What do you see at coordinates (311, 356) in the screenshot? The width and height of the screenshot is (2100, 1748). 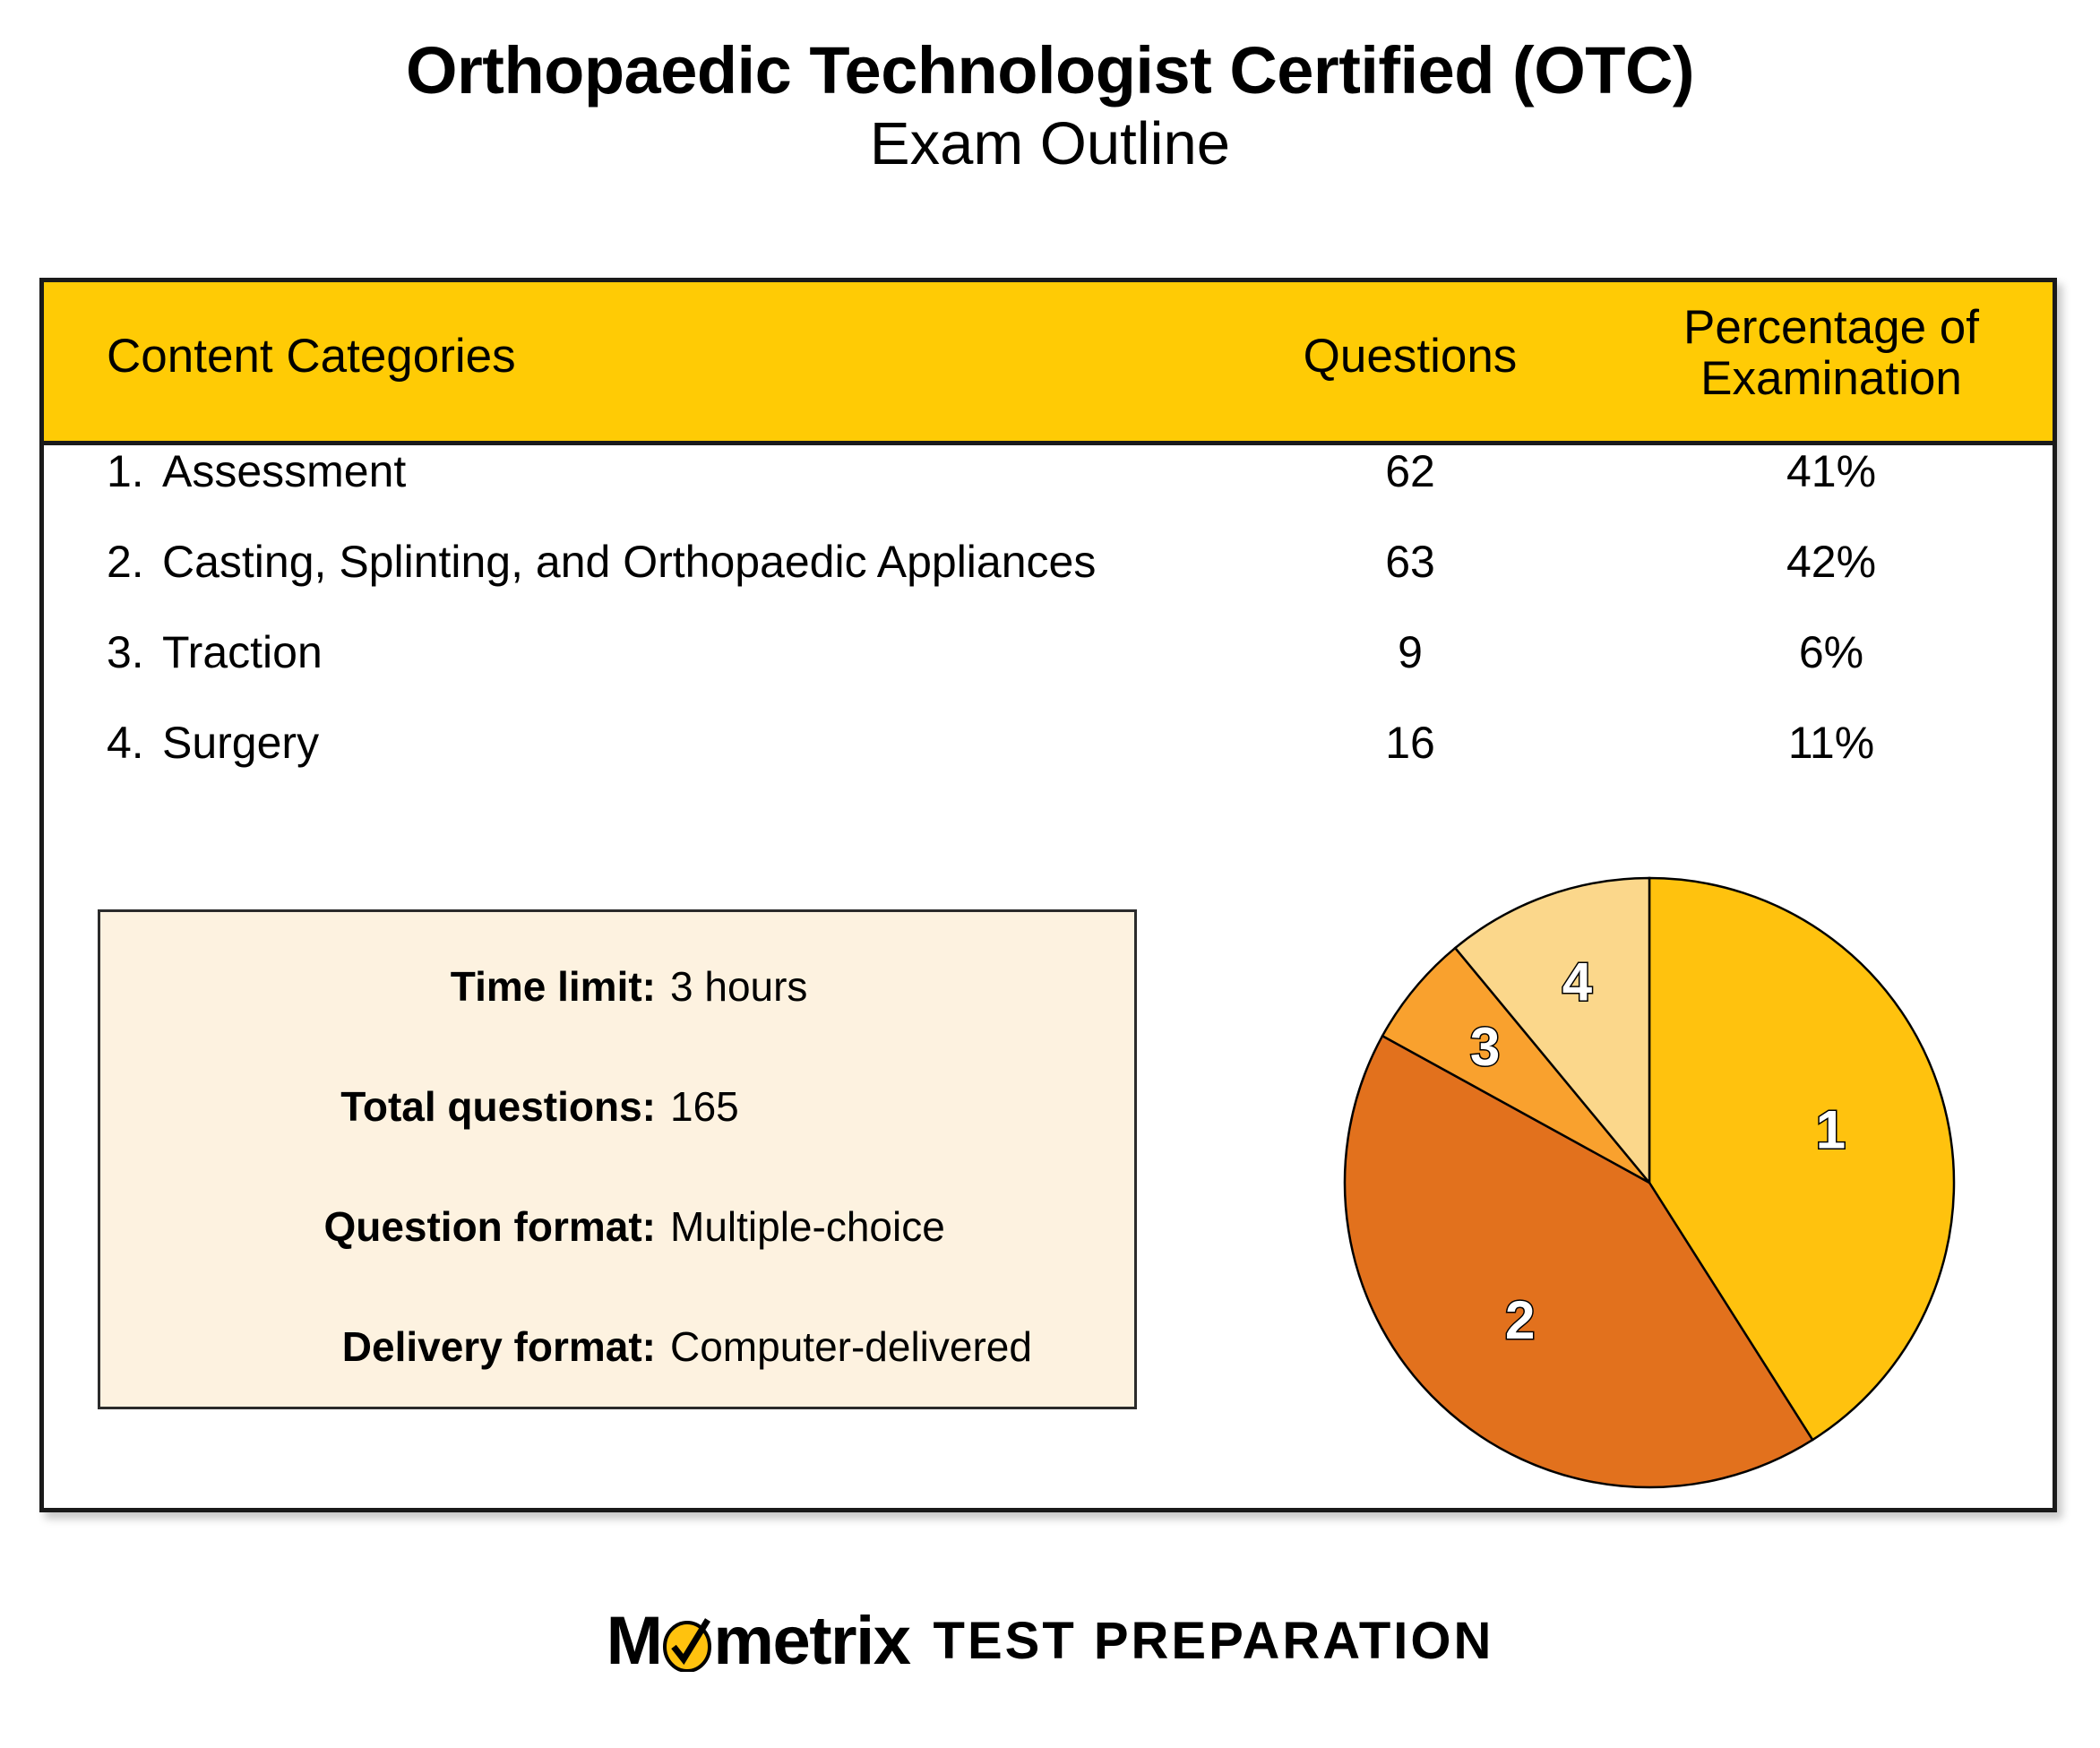 I see `column-header-content-categories: Content Categories` at bounding box center [311, 356].